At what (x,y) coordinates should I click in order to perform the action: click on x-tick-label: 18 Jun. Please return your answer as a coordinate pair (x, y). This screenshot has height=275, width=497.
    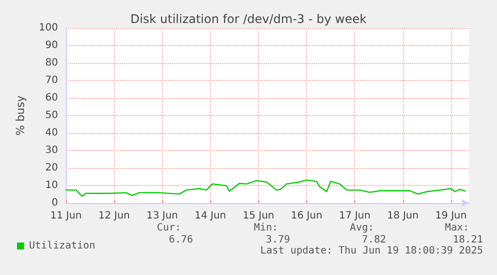
    Looking at the image, I should click on (403, 216).